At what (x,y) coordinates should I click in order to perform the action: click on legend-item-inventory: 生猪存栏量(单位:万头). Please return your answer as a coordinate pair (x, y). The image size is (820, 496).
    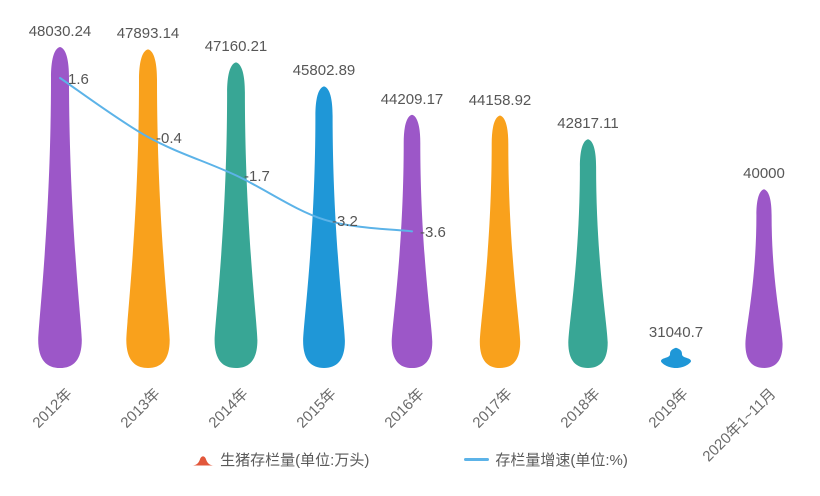
    Looking at the image, I should click on (280, 459).